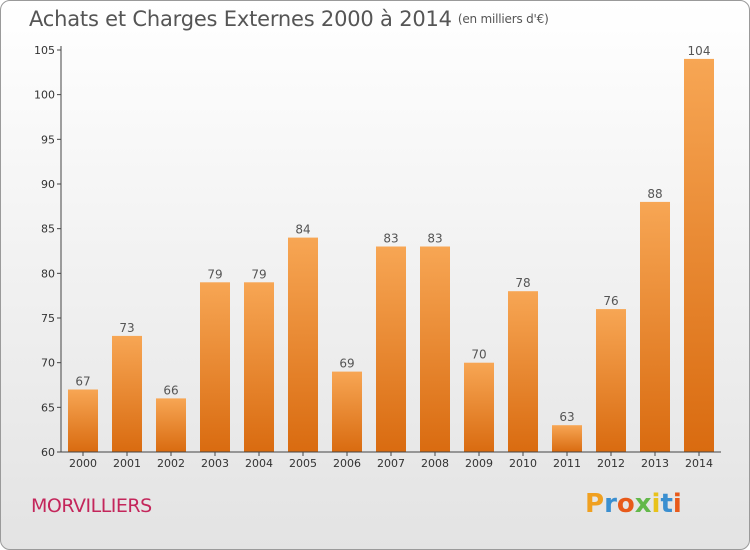 The height and width of the screenshot is (550, 750). What do you see at coordinates (258, 274) in the screenshot?
I see `data-label-2004: 79` at bounding box center [258, 274].